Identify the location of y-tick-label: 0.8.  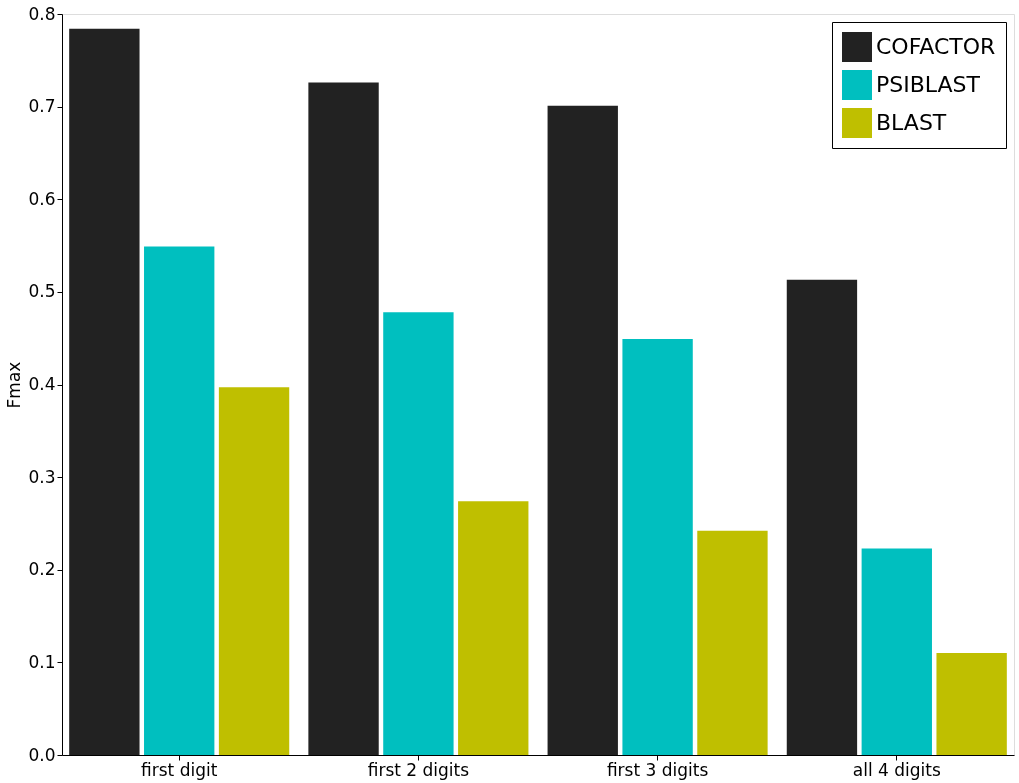
(42, 13).